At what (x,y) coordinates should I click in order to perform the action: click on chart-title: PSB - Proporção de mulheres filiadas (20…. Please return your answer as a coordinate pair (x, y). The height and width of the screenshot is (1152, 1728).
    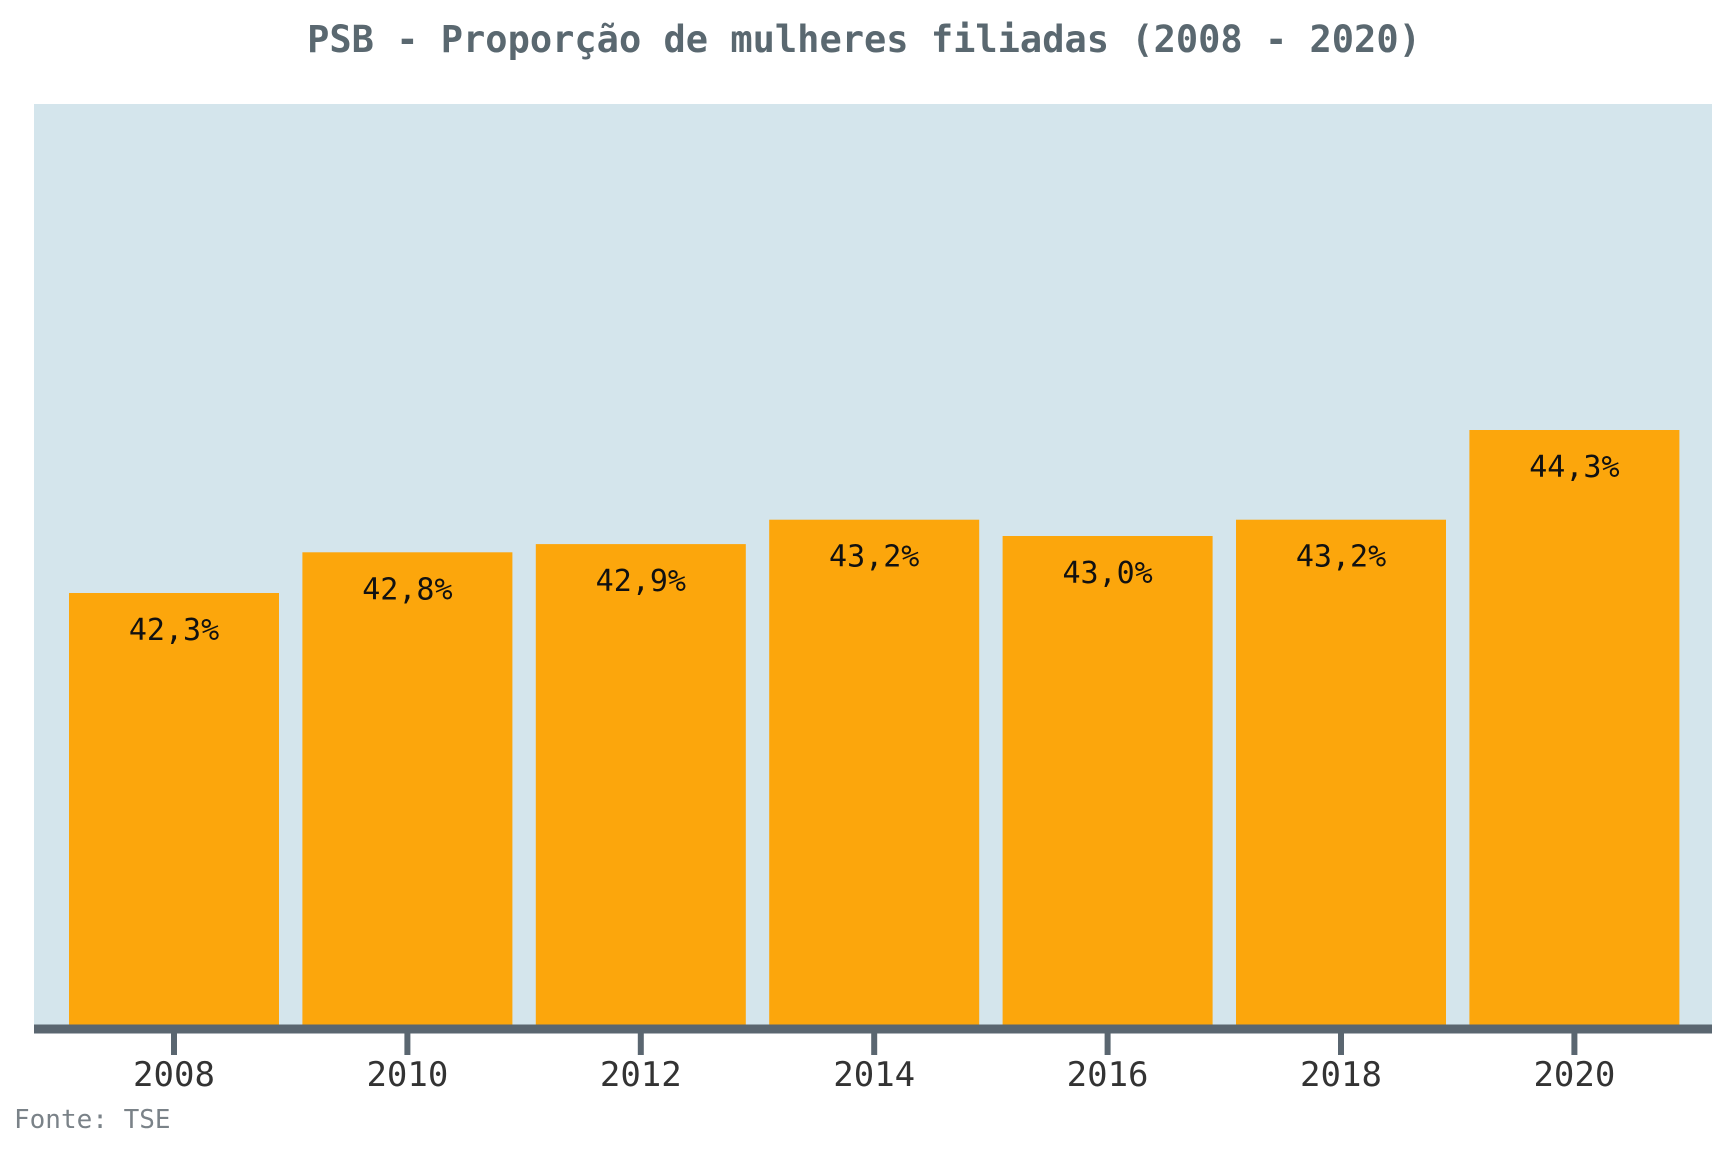
    Looking at the image, I should click on (864, 39).